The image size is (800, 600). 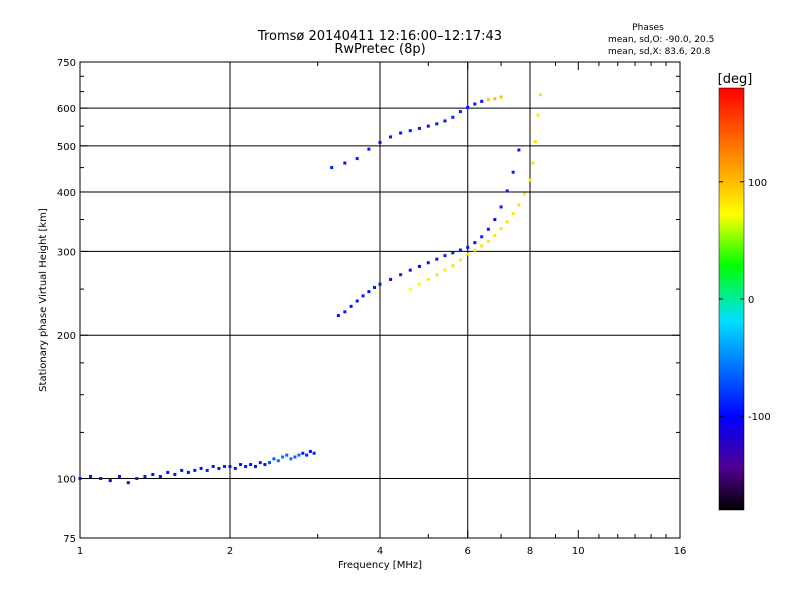 What do you see at coordinates (380, 565) in the screenshot?
I see `x-axis-label: Frequency [MHz]` at bounding box center [380, 565].